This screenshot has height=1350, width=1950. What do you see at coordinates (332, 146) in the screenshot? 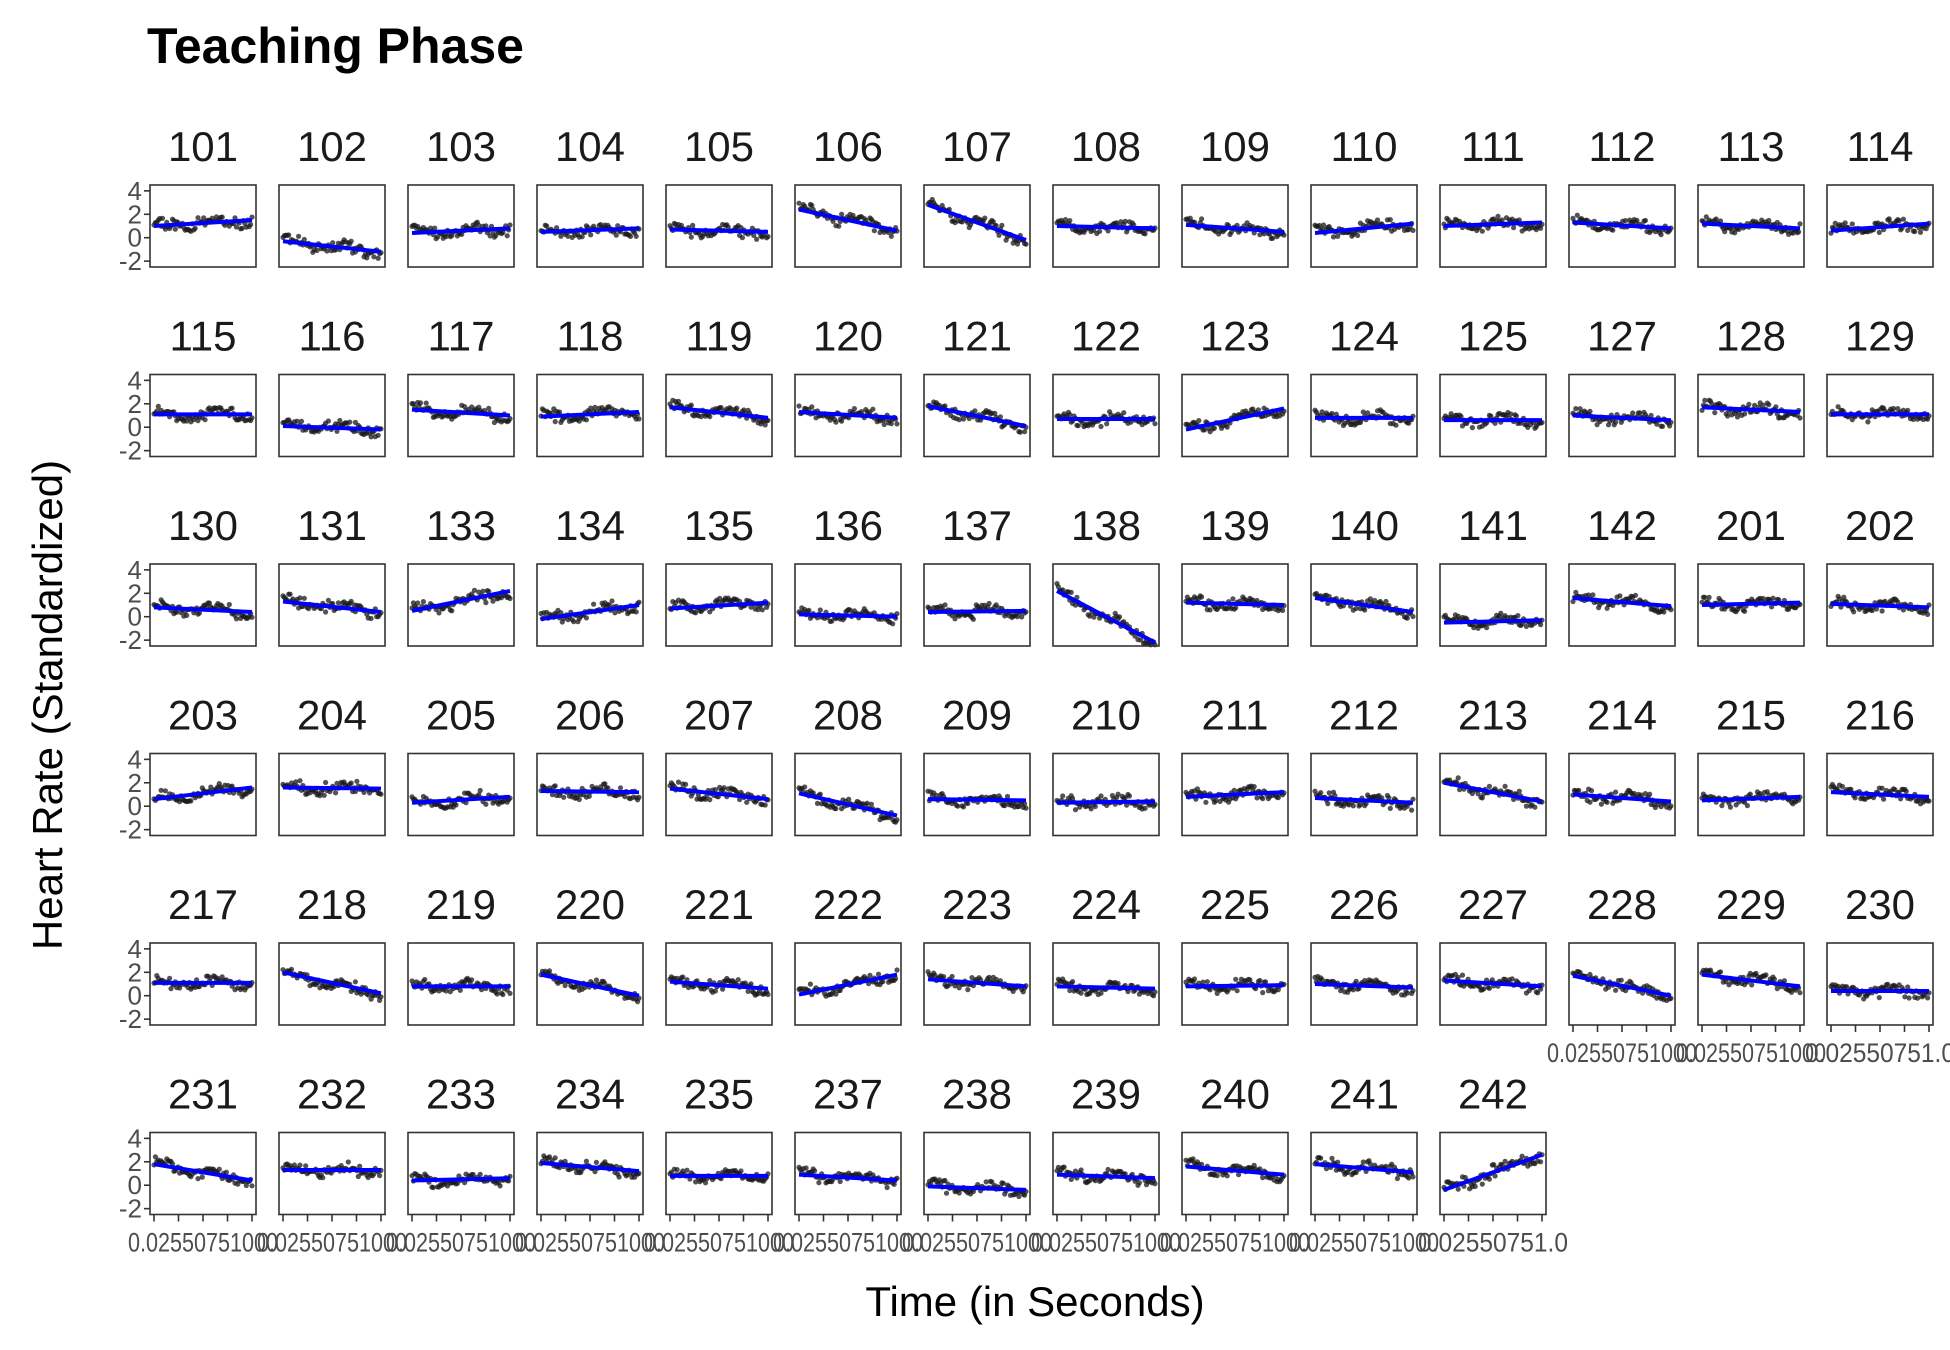
I see `panel-label: 102` at bounding box center [332, 146].